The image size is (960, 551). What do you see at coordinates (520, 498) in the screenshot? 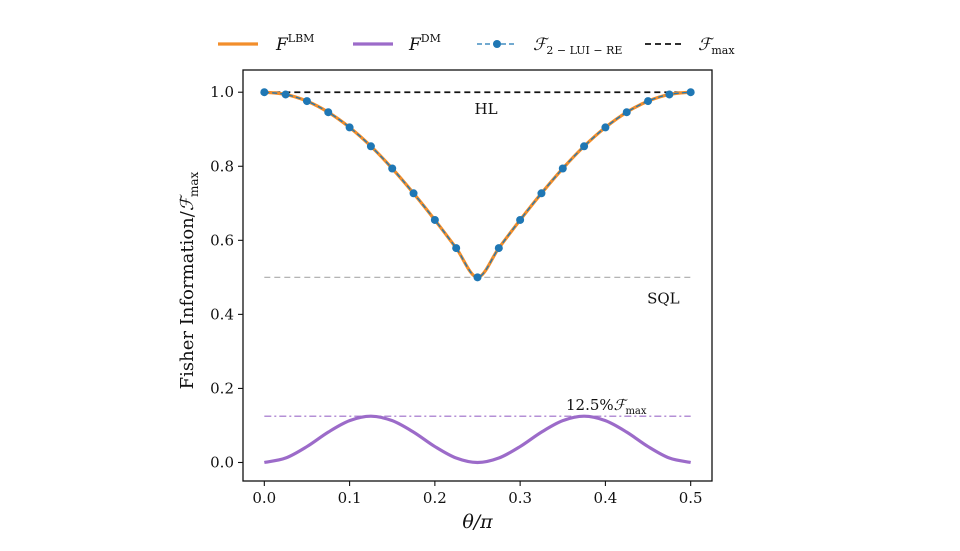
I see `x-tick-label: 0.3` at bounding box center [520, 498].